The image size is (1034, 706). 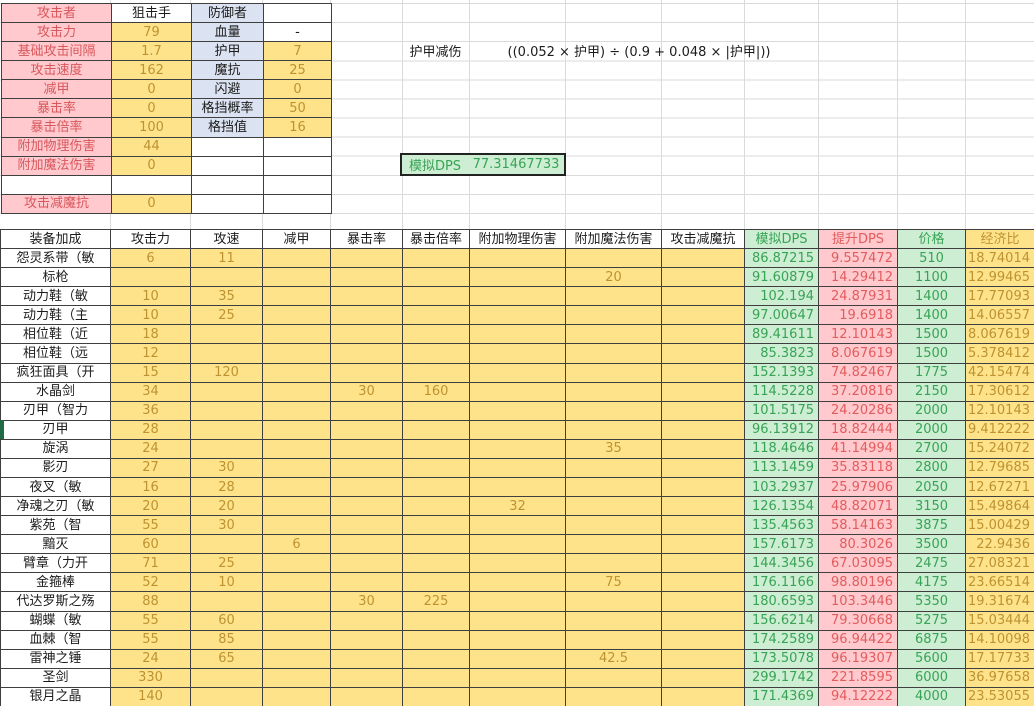 I want to click on stats-cell-r10-c1: 0, so click(x=152, y=204).